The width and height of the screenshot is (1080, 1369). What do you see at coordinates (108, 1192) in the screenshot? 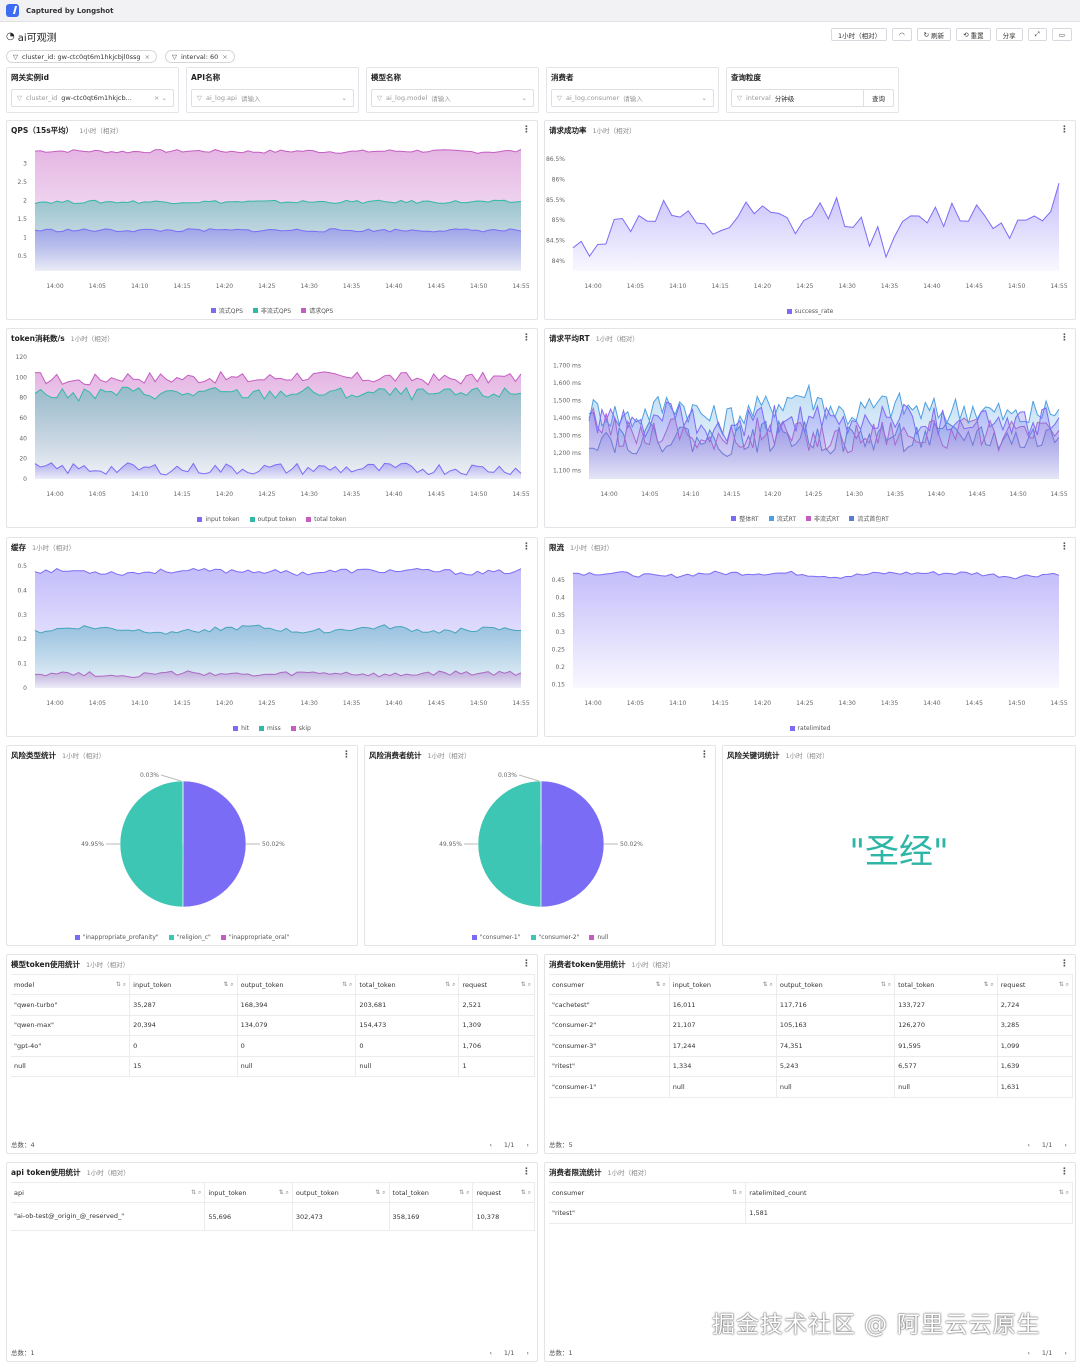
I see `column-header: api ⇅ ⌕` at bounding box center [108, 1192].